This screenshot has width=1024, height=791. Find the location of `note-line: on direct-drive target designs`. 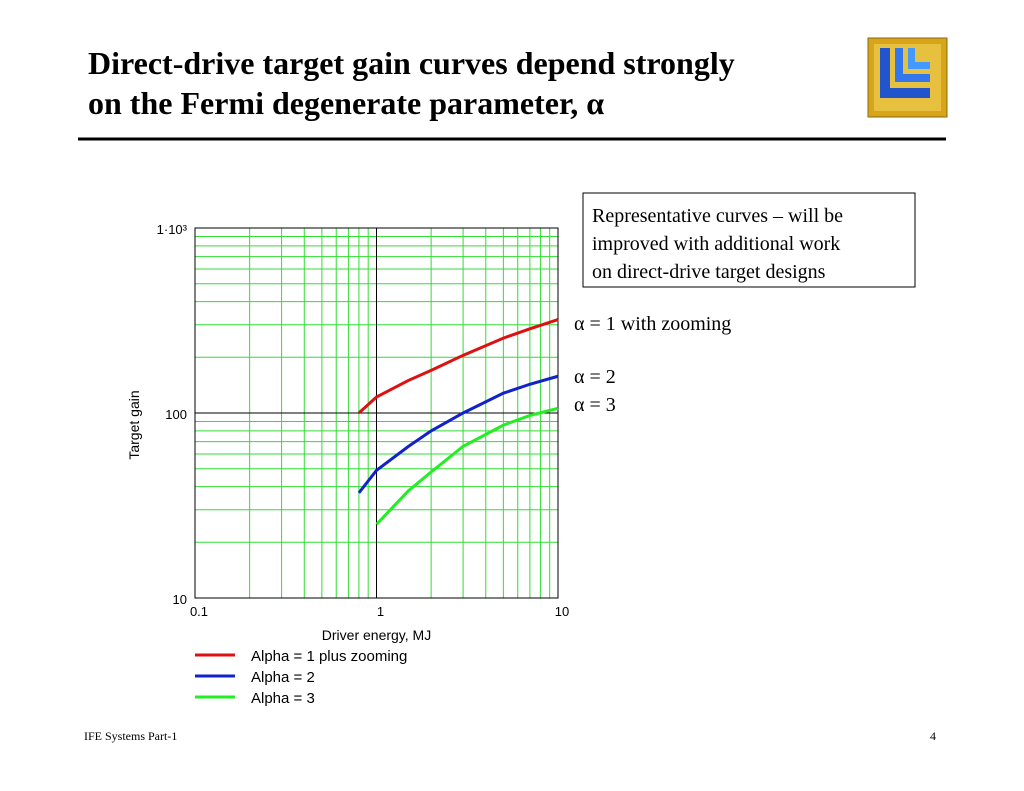

note-line: on direct-drive target designs is located at coordinates (709, 272).